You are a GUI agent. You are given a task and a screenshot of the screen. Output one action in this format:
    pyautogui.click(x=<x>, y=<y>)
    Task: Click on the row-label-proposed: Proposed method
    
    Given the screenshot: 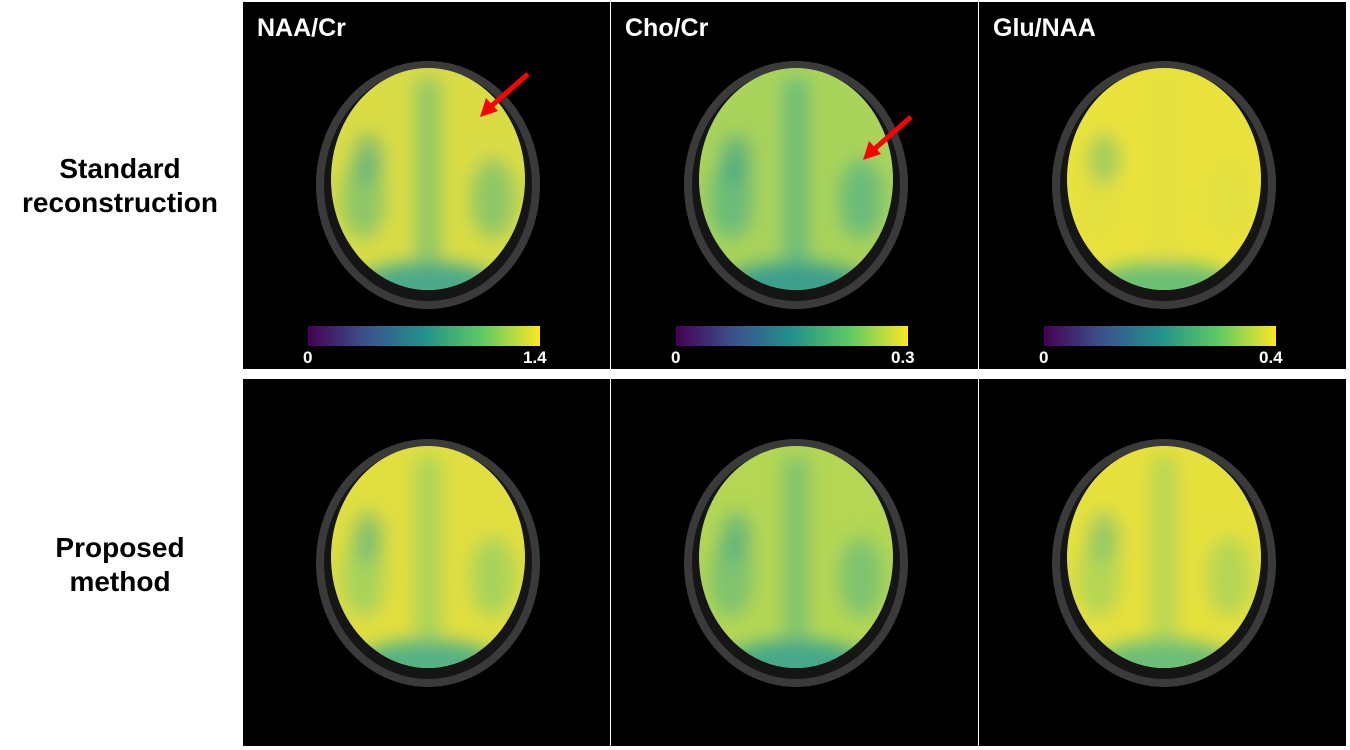 What is the action you would take?
    pyautogui.click(x=120, y=565)
    